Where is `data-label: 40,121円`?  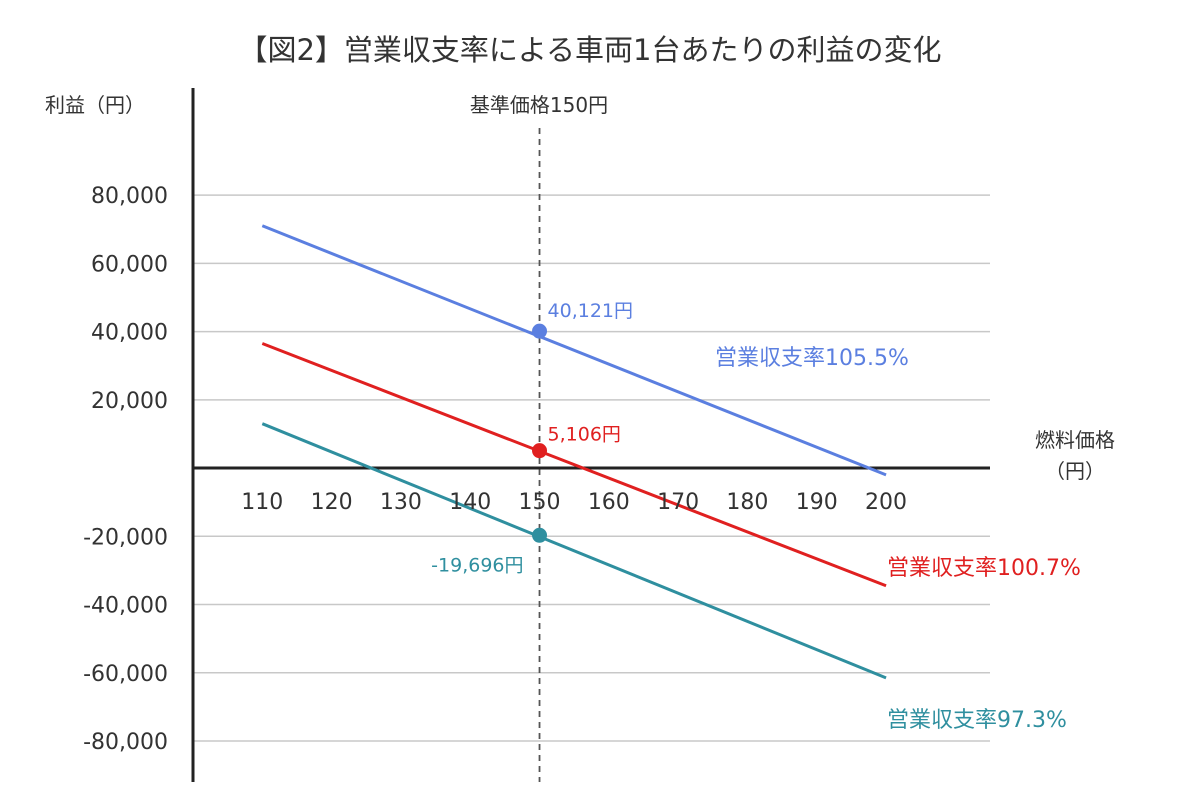
data-label: 40,121円 is located at coordinates (590, 311).